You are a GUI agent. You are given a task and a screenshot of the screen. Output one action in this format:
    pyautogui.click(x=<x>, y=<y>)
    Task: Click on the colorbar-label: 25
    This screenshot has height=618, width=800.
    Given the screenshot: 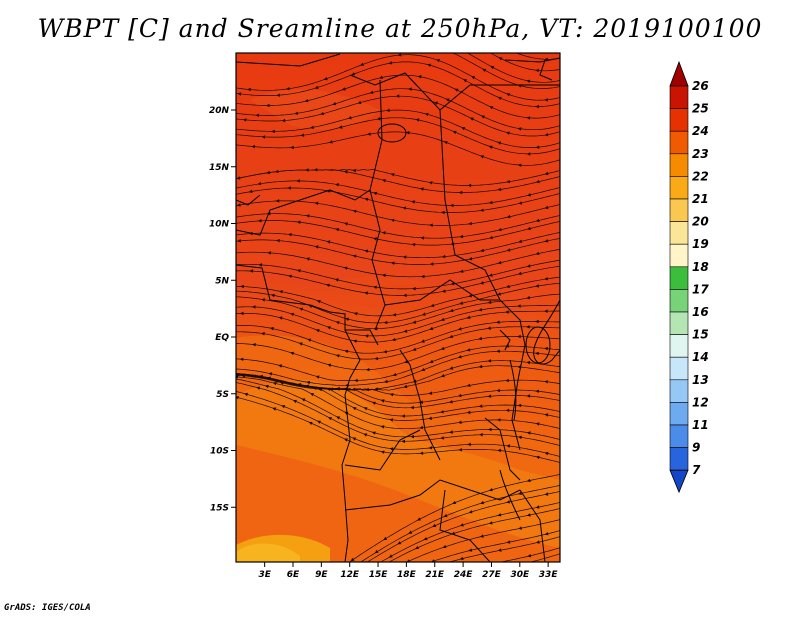 What is the action you would take?
    pyautogui.click(x=700, y=109)
    